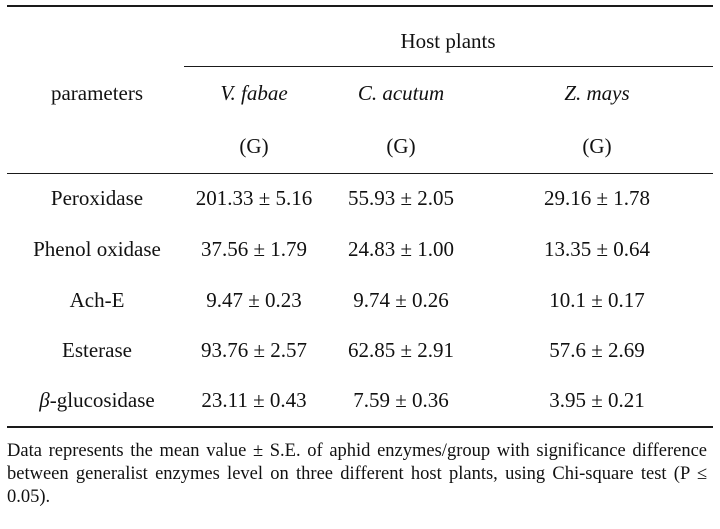 The image size is (720, 529). What do you see at coordinates (44, 400) in the screenshot?
I see `beta-symbol: β` at bounding box center [44, 400].